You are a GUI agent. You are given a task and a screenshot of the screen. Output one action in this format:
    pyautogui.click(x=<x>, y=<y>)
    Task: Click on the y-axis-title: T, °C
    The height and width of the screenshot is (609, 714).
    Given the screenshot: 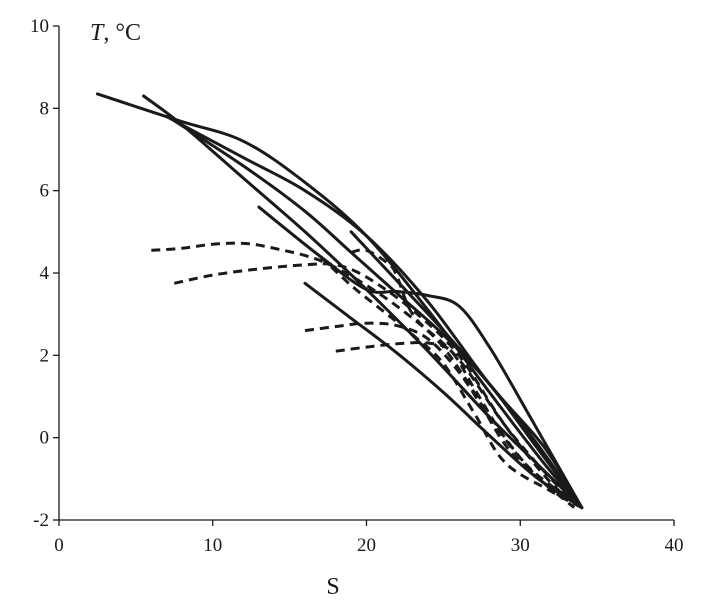 What is the action you would take?
    pyautogui.click(x=115, y=33)
    